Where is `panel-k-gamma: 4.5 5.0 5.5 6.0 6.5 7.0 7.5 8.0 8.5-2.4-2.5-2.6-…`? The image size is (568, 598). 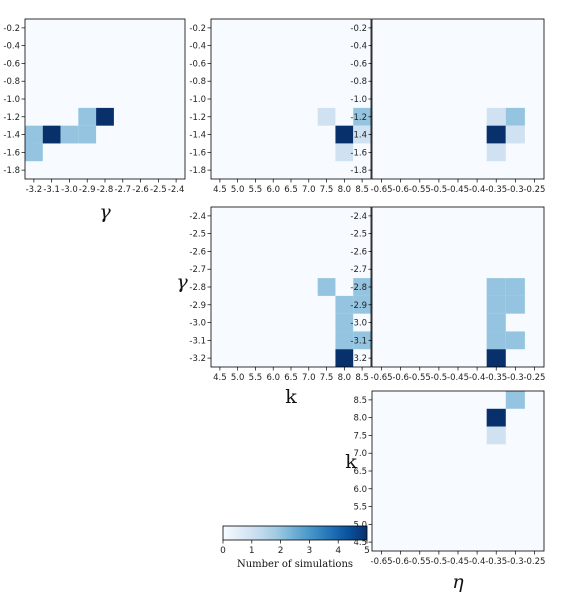 panel-k-gamma: 4.5 5.0 5.5 6.0 6.5 7.0 7.5 8.0 8.5-2.4-2.5-2.6-… is located at coordinates (274, 307).